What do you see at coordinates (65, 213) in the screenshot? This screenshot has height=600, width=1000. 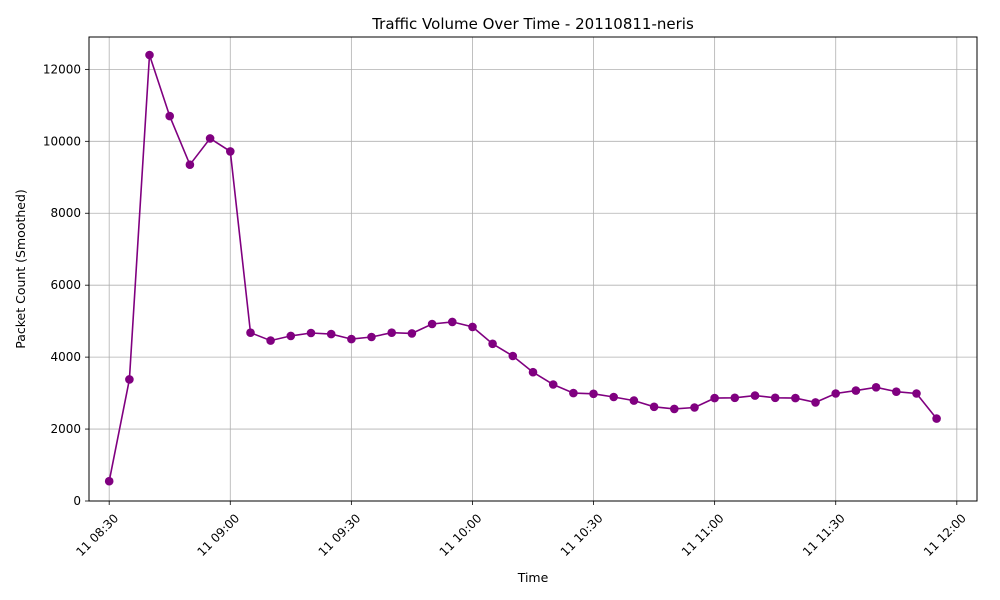 I see `y-tick-label: 8000` at bounding box center [65, 213].